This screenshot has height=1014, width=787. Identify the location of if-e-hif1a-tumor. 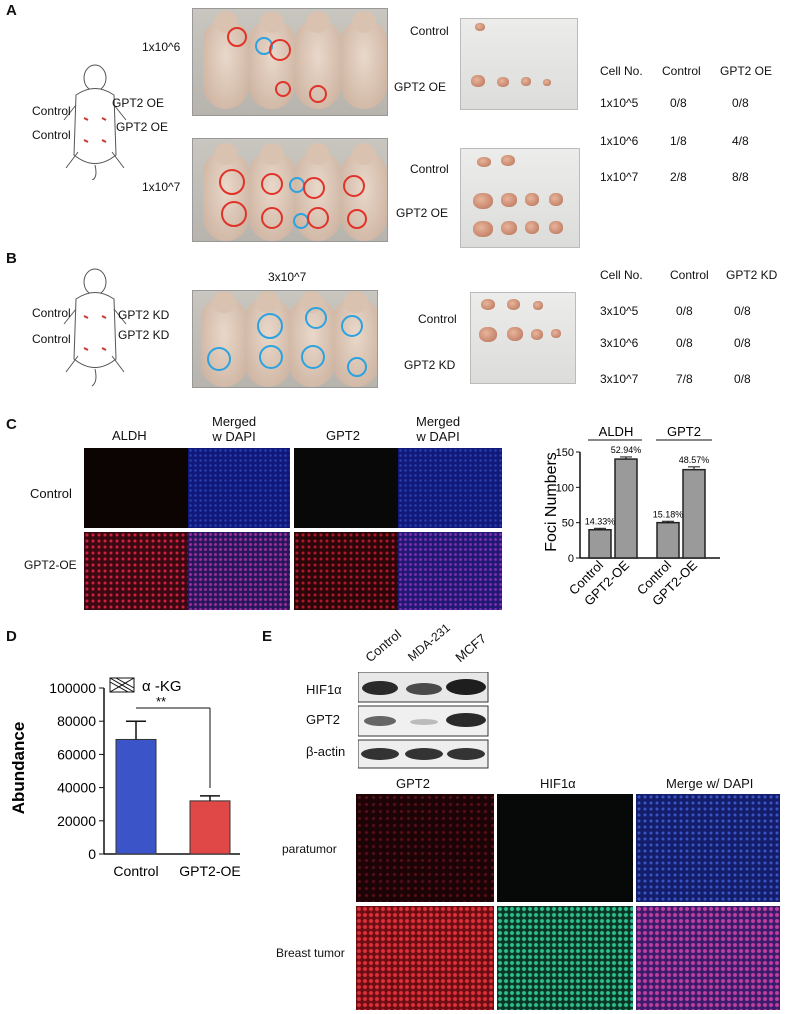
(565, 958).